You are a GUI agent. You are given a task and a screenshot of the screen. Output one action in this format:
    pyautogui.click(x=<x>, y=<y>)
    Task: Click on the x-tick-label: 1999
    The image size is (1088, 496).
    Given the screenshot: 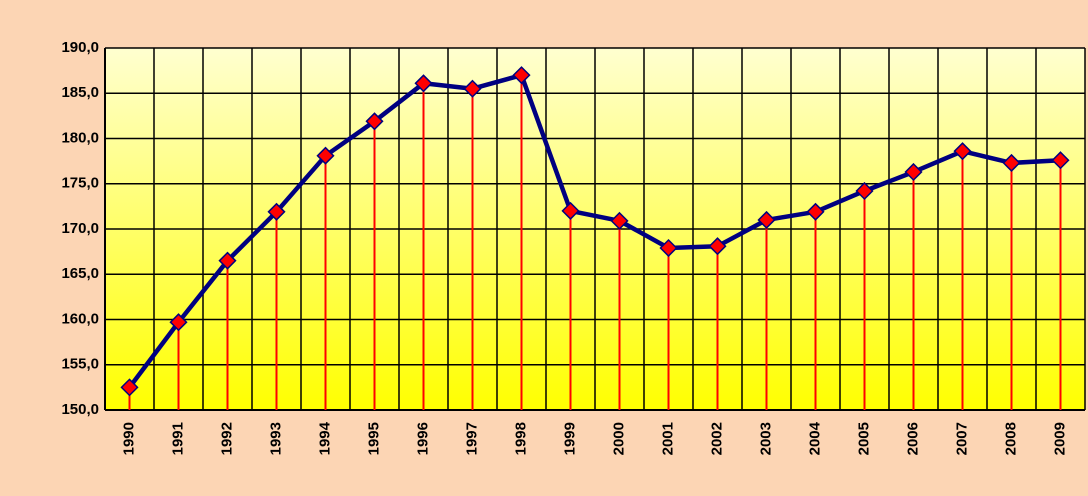 What is the action you would take?
    pyautogui.click(x=569, y=438)
    